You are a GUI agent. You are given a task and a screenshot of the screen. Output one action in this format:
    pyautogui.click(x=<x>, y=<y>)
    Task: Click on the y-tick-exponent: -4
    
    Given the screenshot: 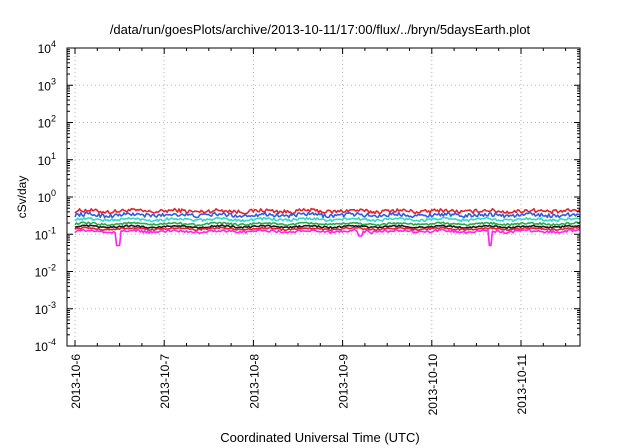 What is the action you would take?
    pyautogui.click(x=52, y=342)
    